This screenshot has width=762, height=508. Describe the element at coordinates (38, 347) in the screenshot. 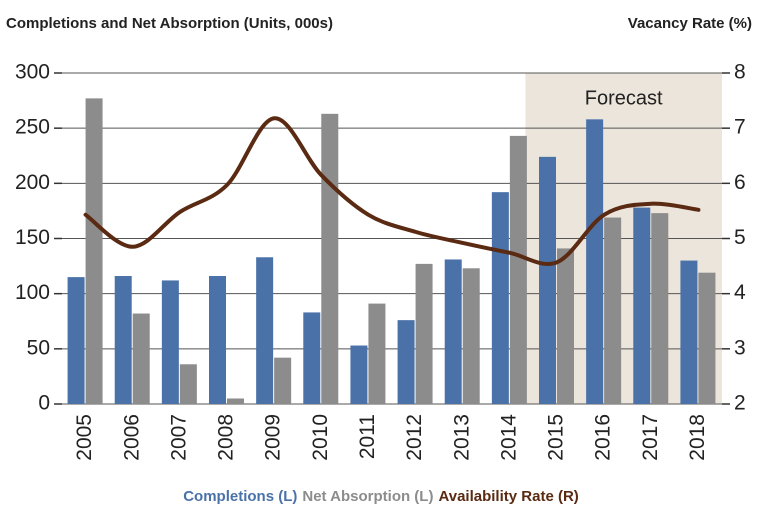

I see `y-tick-label: 50` at that location.